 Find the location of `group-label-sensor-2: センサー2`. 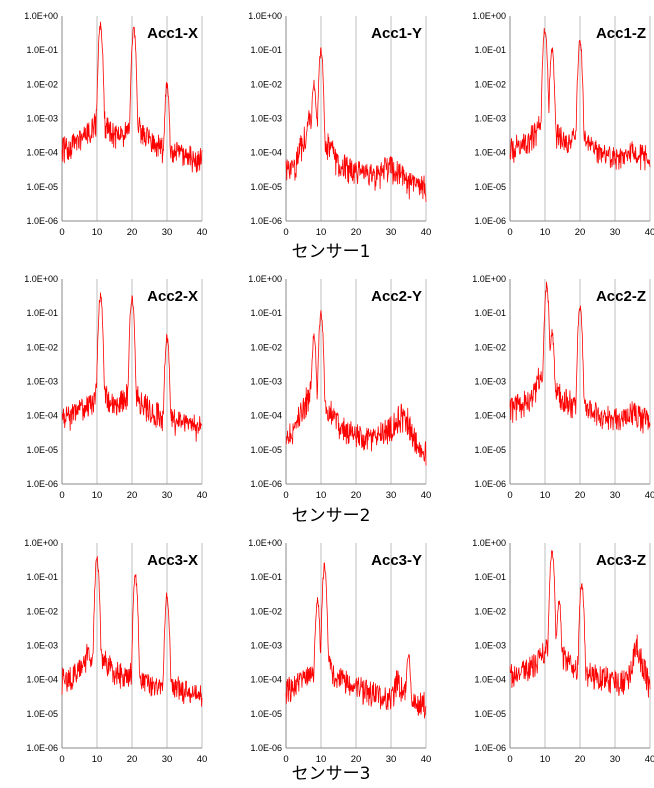

group-label-sensor-2: センサー2 is located at coordinates (331, 516).